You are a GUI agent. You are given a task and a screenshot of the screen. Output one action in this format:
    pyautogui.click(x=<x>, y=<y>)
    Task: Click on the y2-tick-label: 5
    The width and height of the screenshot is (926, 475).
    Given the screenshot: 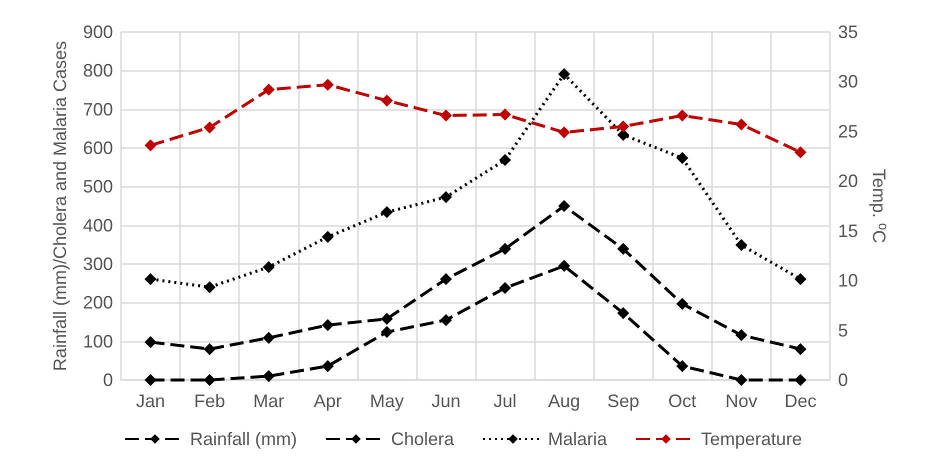 What is the action you would take?
    pyautogui.click(x=843, y=330)
    